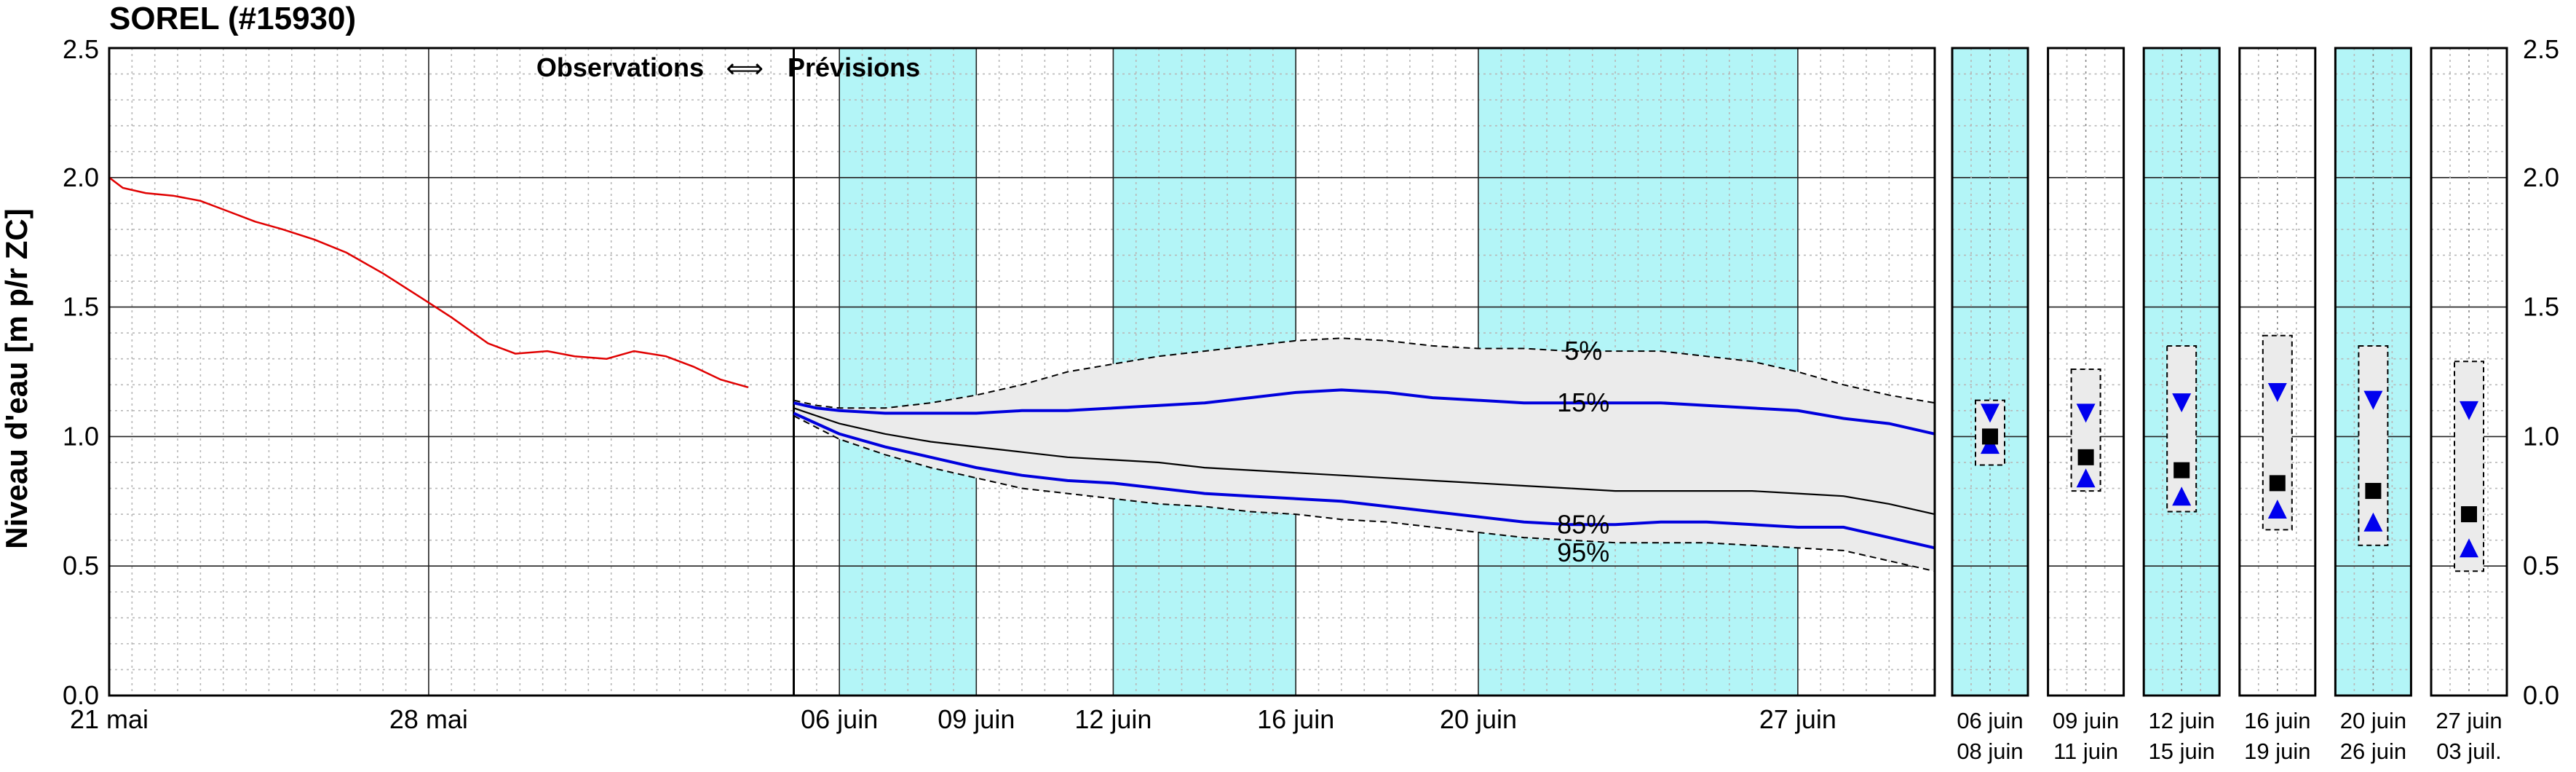 The height and width of the screenshot is (772, 2576). I want to click on p5-line, so click(1364, 373).